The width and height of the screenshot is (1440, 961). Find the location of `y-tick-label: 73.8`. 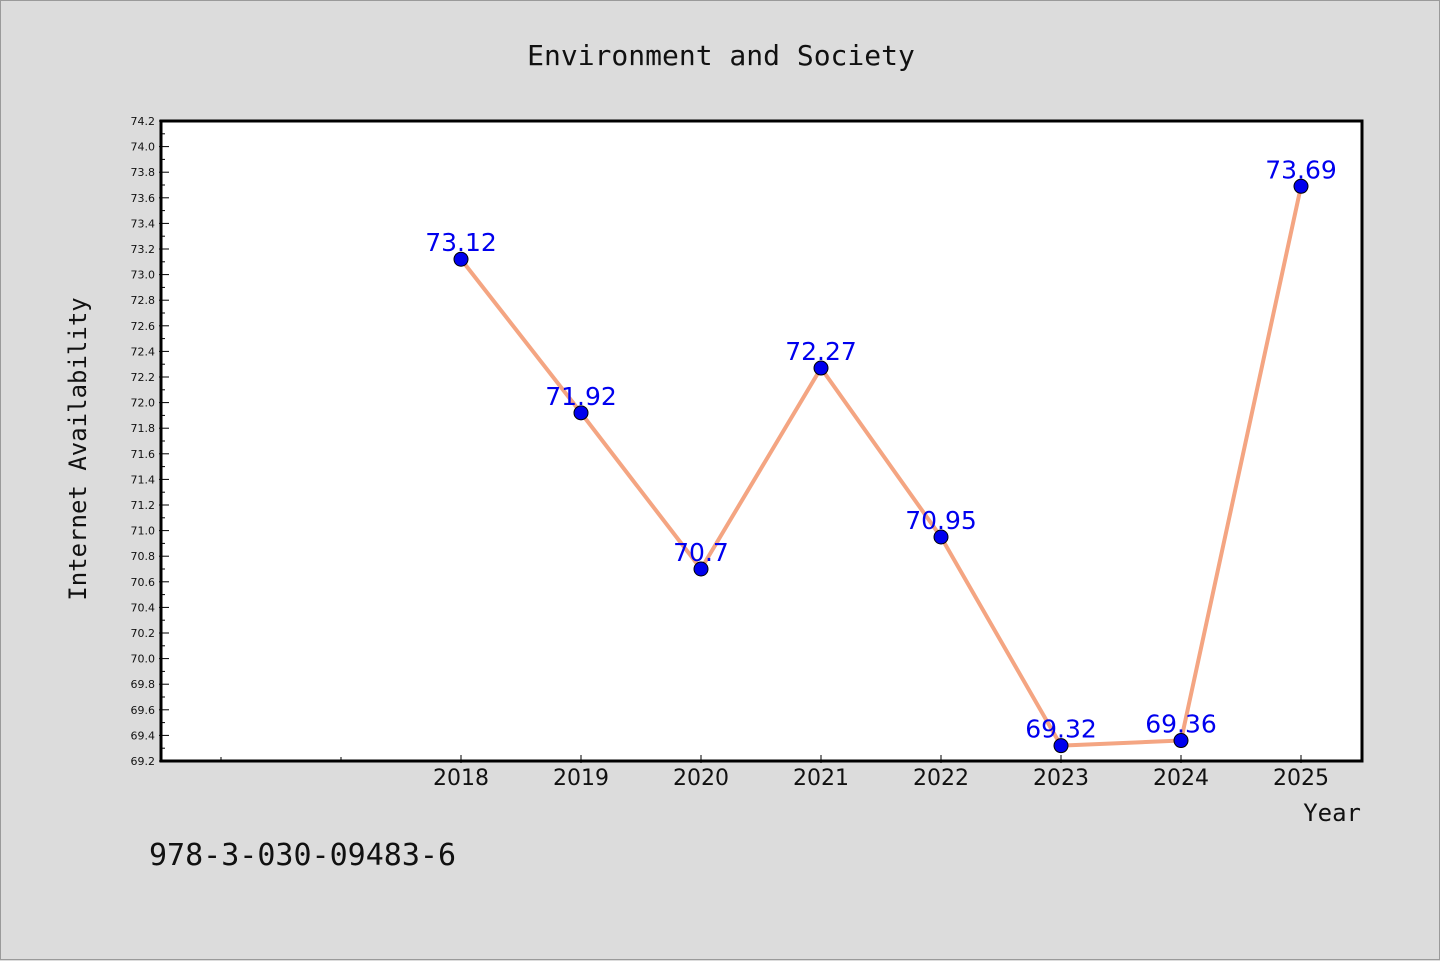

y-tick-label: 73.8 is located at coordinates (143, 172).